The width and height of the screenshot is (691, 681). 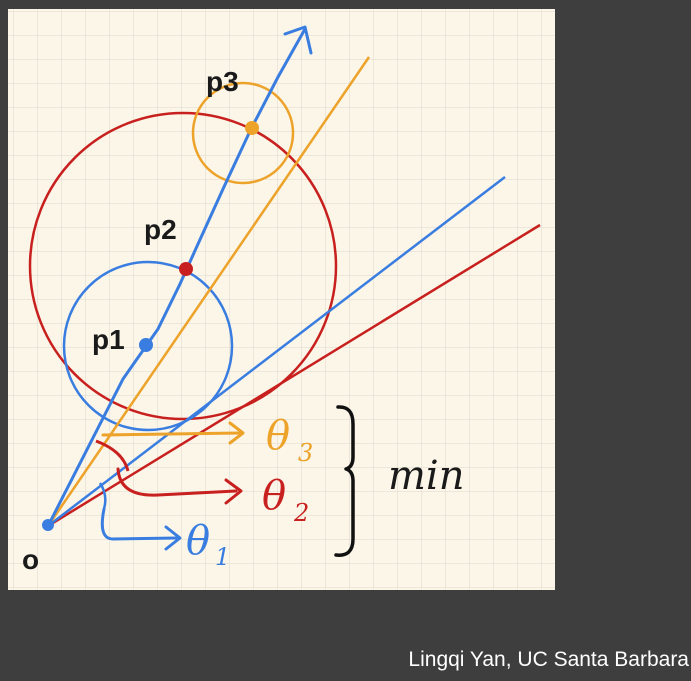 I want to click on theta3-subscript: 3, so click(x=305, y=453).